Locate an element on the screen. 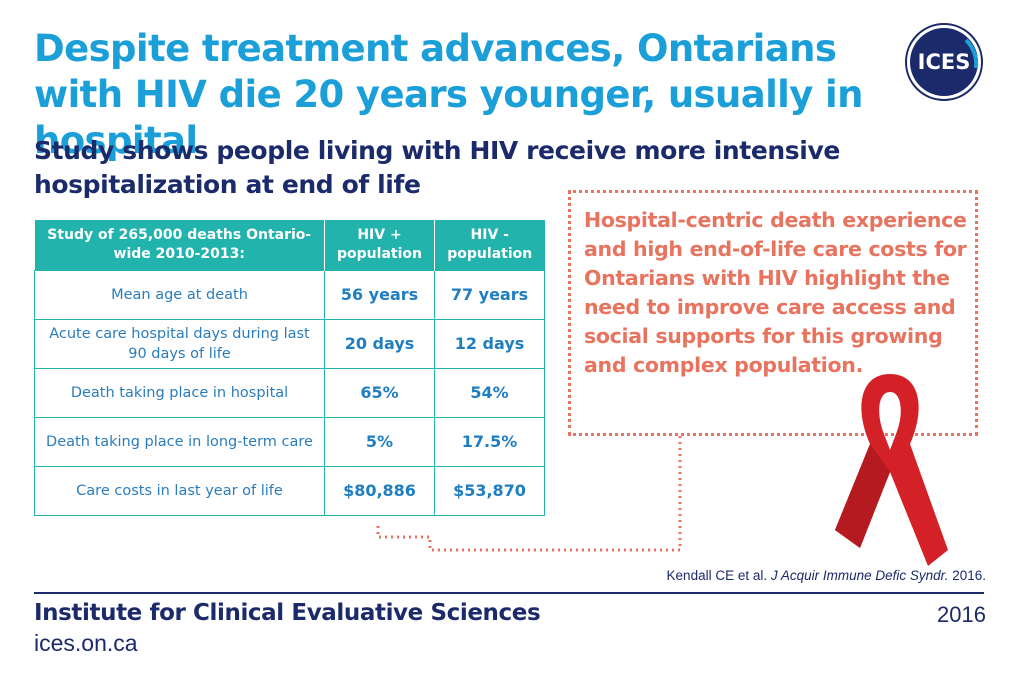 The height and width of the screenshot is (675, 1024). red-ribbon-icon is located at coordinates (891, 470).